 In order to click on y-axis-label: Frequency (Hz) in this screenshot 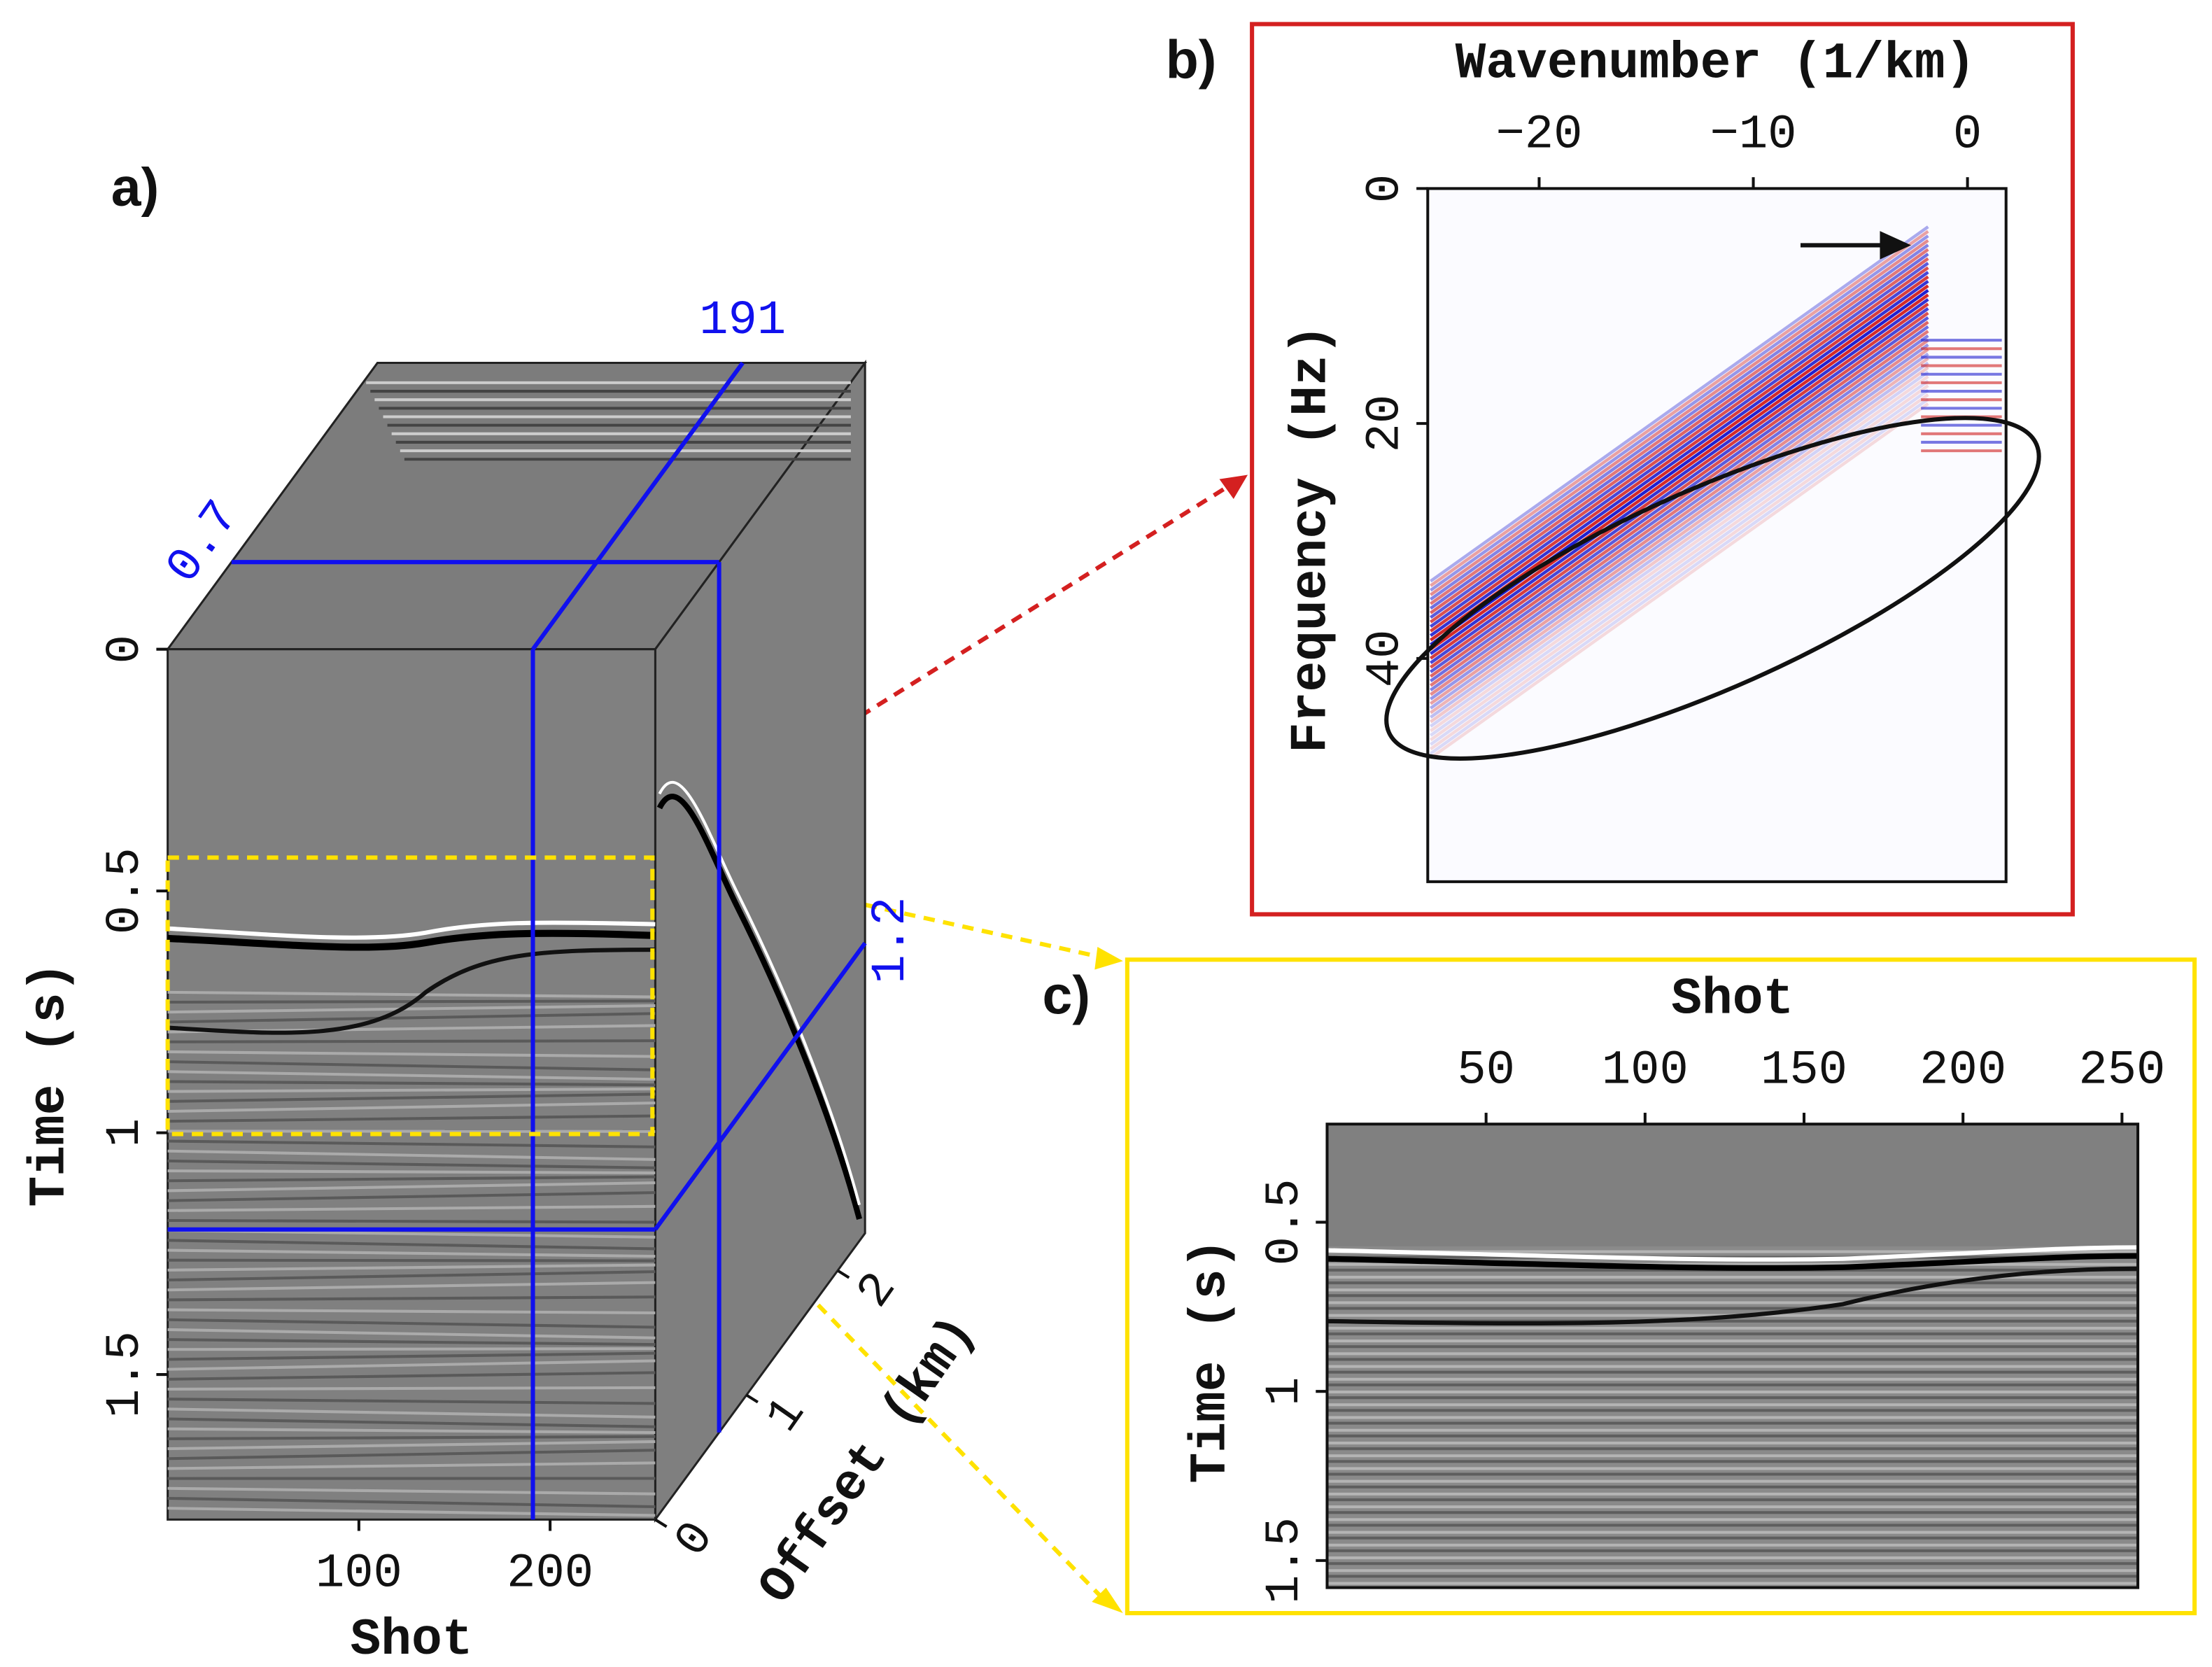, I will do `click(1311, 538)`.